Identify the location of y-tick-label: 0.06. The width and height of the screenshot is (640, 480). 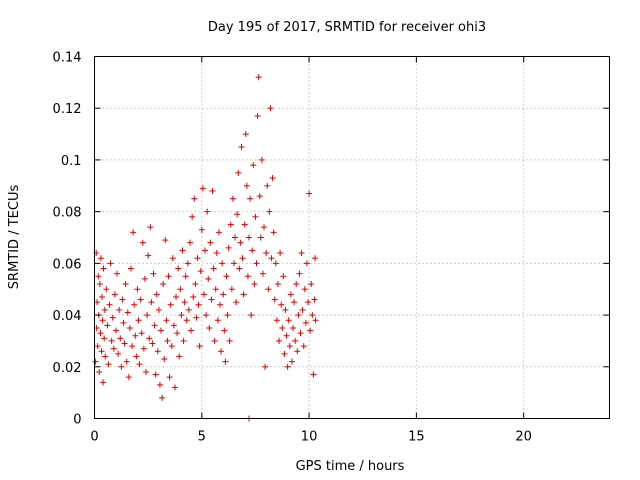
(67, 264).